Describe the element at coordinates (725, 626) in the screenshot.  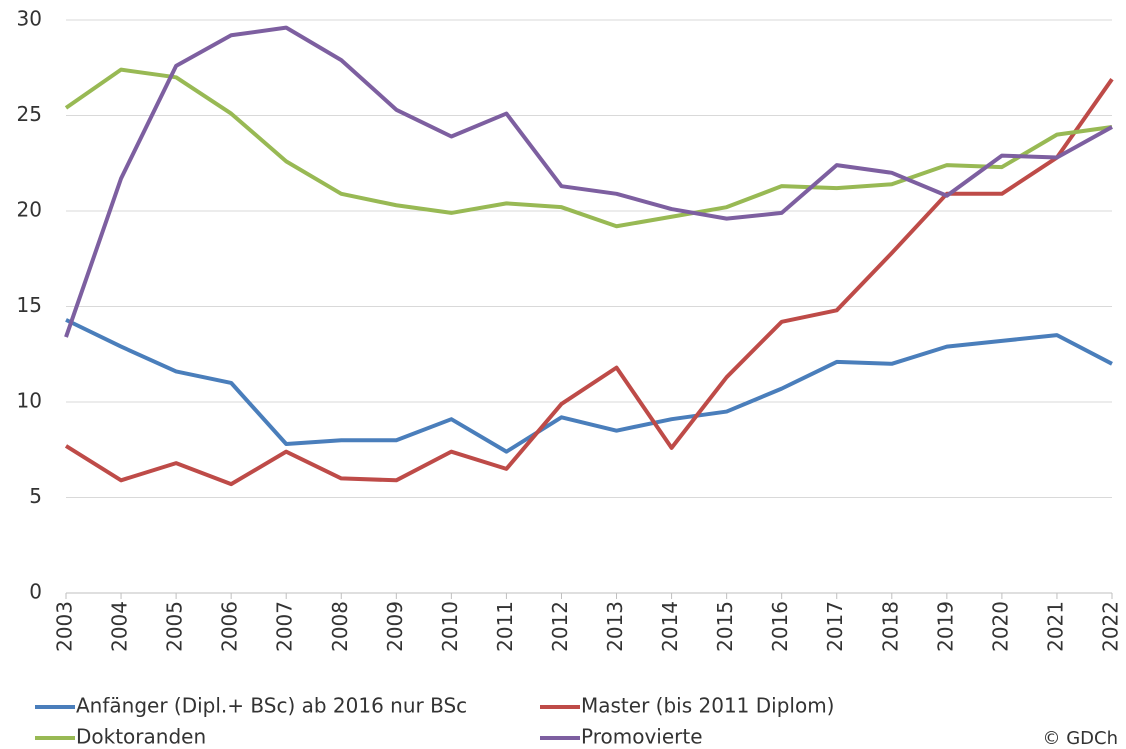
I see `x-tick-label: 2015` at that location.